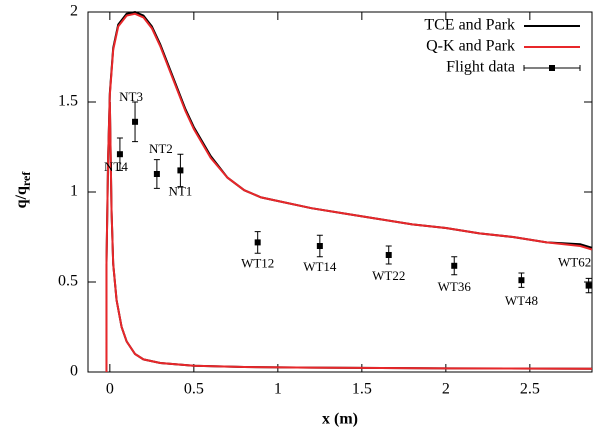  I want to click on y-tick-label: 0, so click(74, 371).